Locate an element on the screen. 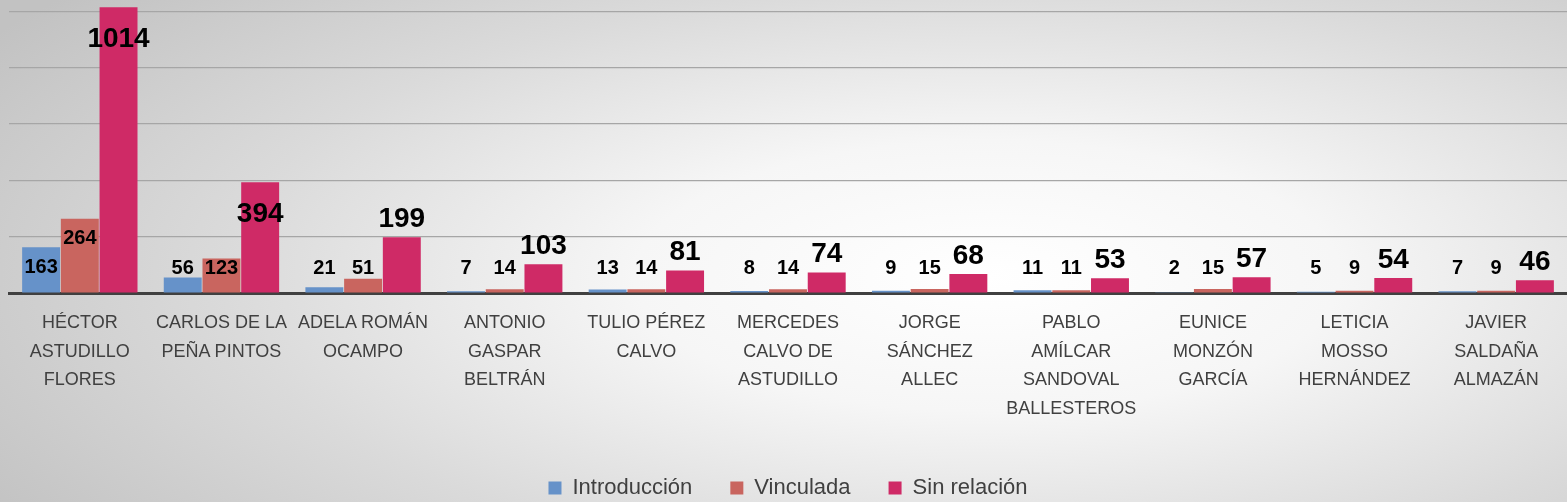 This screenshot has height=502, width=1567. data-label: 13 is located at coordinates (607, 267).